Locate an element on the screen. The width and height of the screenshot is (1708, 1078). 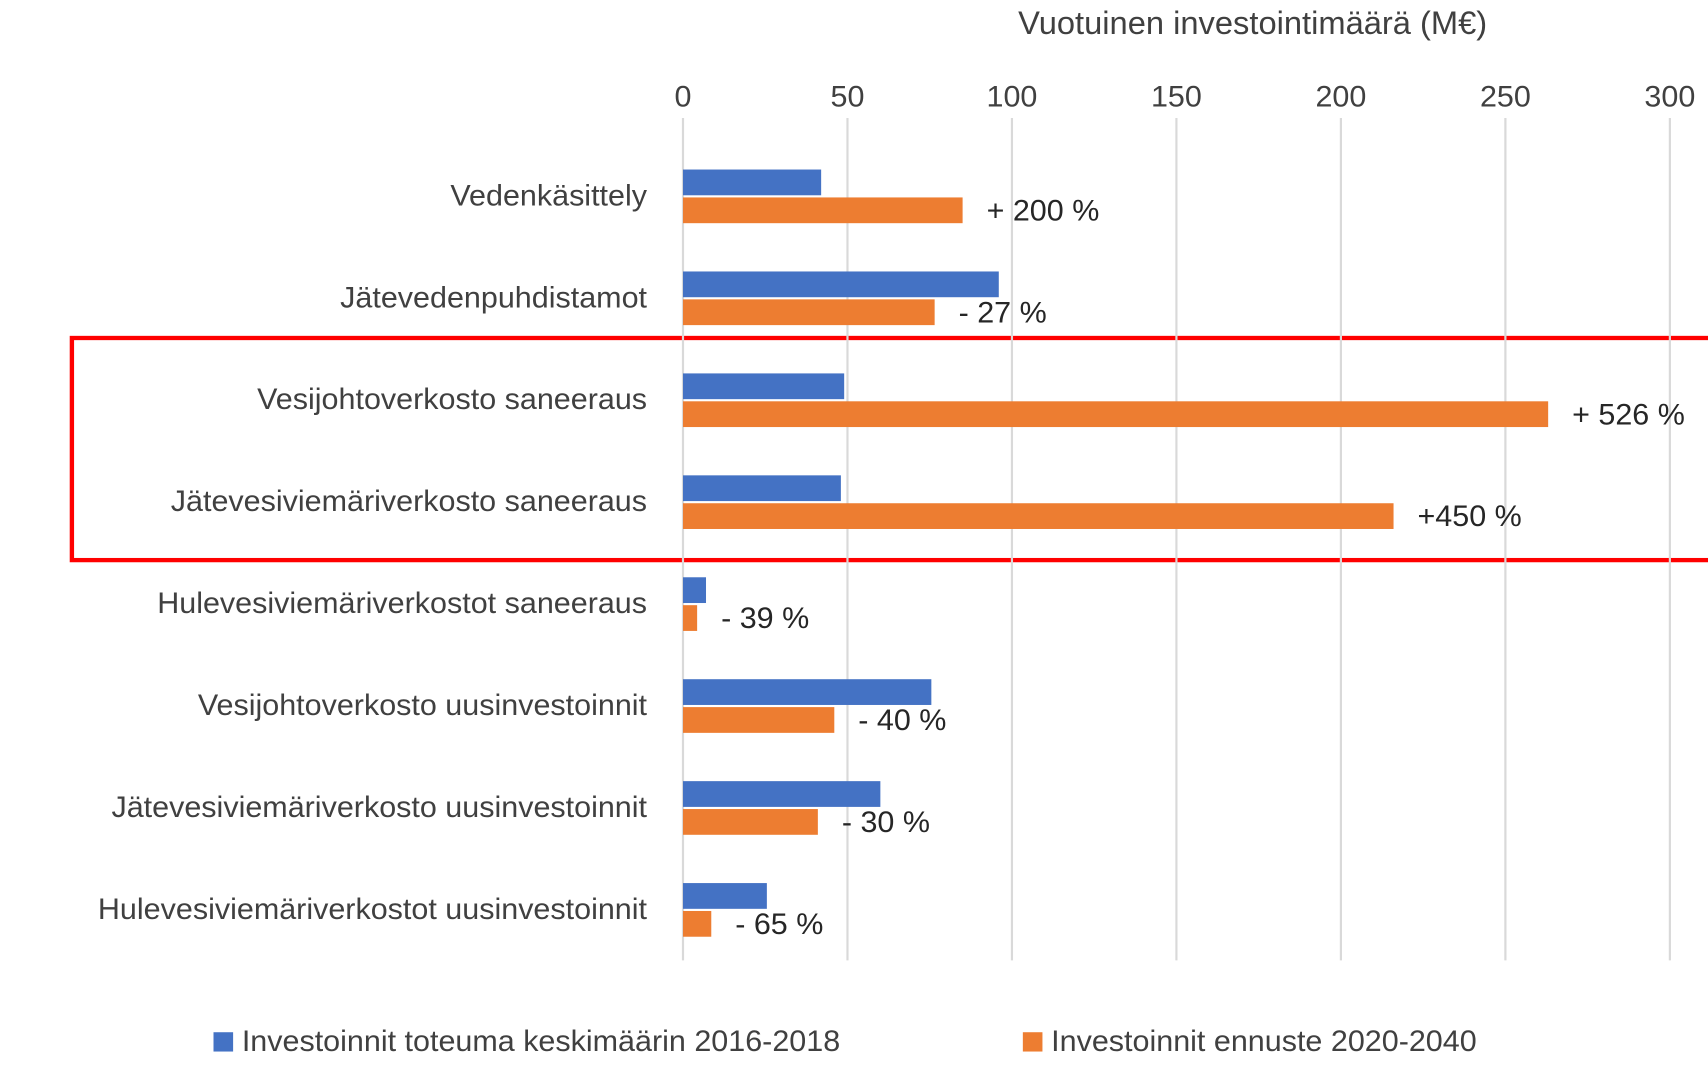
annotation: - 40 % is located at coordinates (902, 720).